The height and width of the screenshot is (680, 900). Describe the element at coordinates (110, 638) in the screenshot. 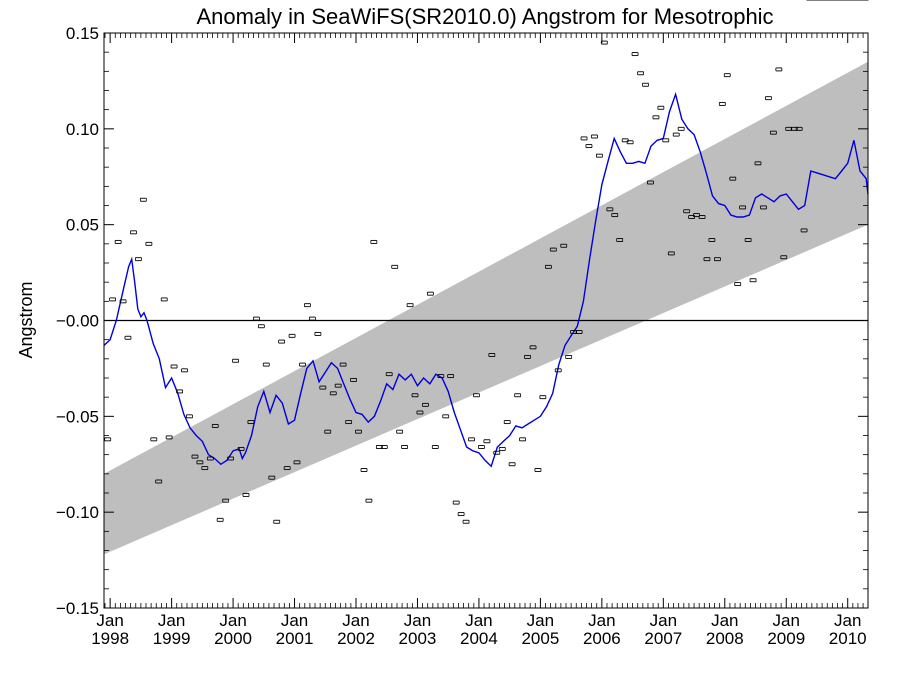

I see `x-tick-year-label: 1998` at that location.